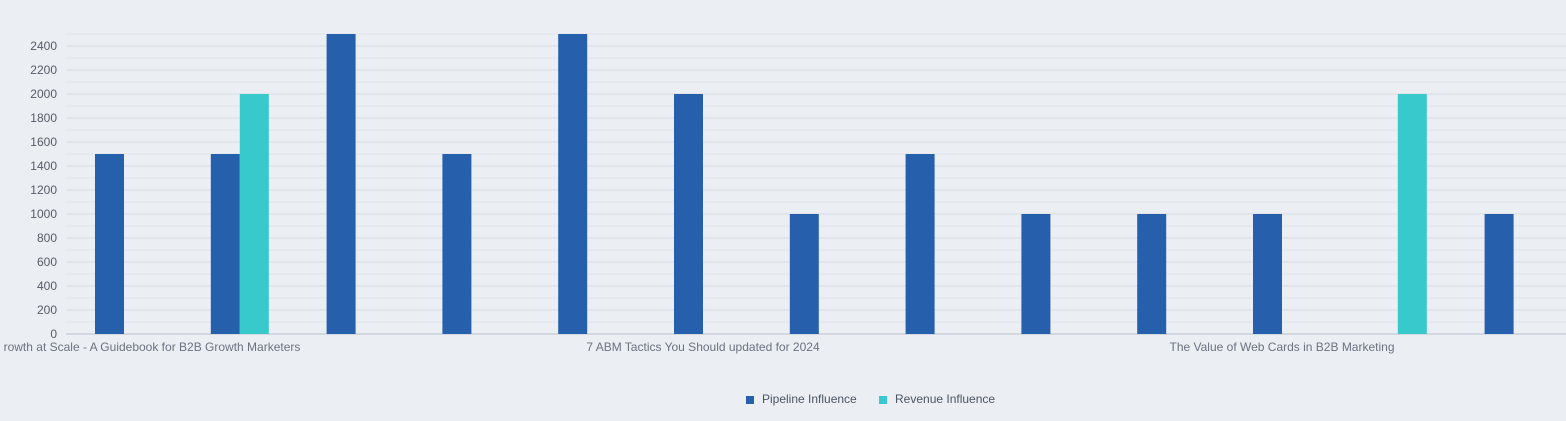 This screenshot has width=1566, height=421. What do you see at coordinates (43, 214) in the screenshot?
I see `y-tick-label: 1000` at bounding box center [43, 214].